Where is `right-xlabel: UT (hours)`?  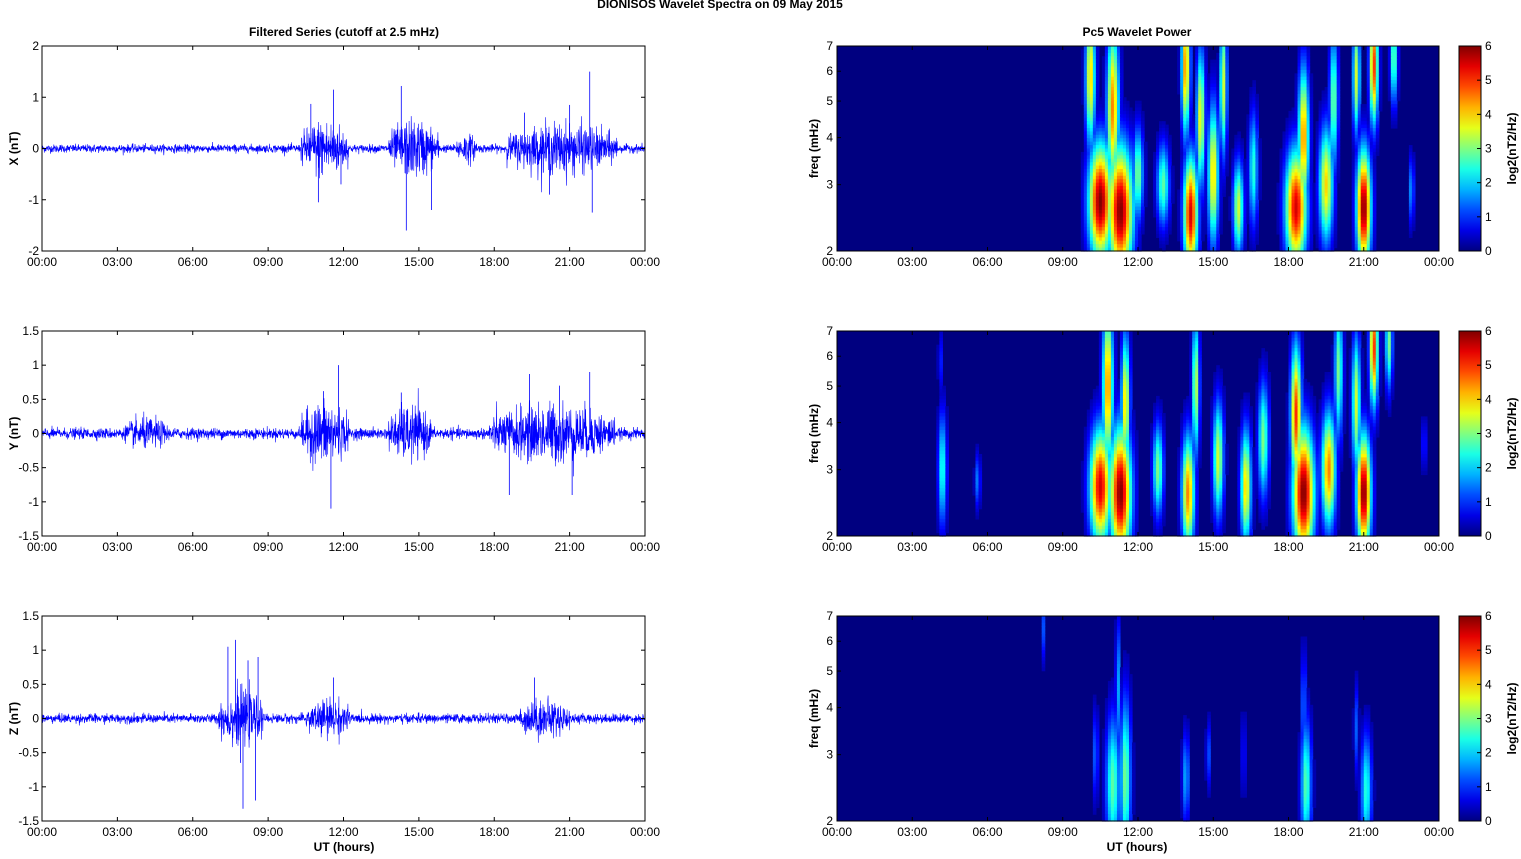 right-xlabel: UT (hours) is located at coordinates (1137, 847).